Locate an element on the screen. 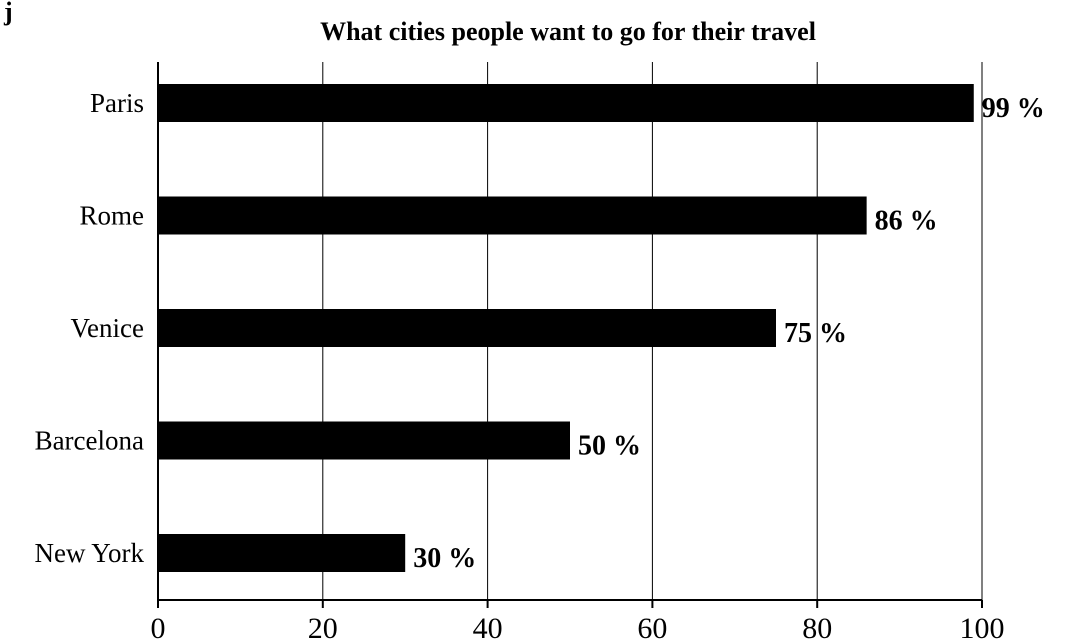  bar-venice is located at coordinates (467, 328).